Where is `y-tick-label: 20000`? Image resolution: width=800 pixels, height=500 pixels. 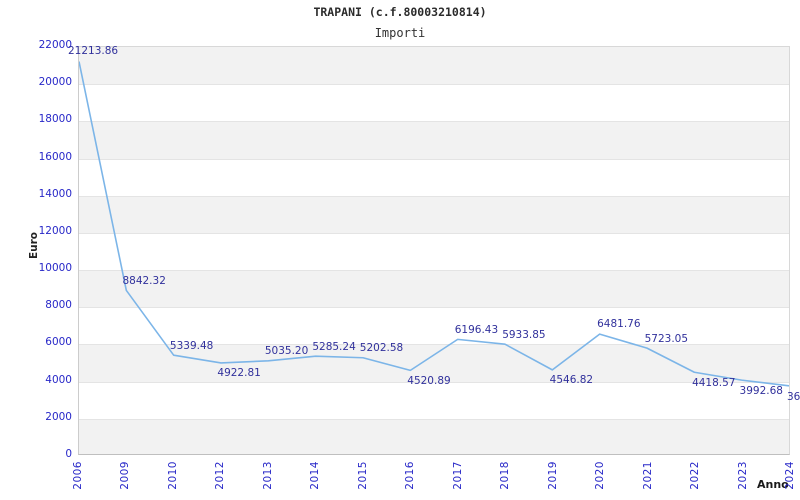
y-tick-label: 20000 is located at coordinates (55, 82).